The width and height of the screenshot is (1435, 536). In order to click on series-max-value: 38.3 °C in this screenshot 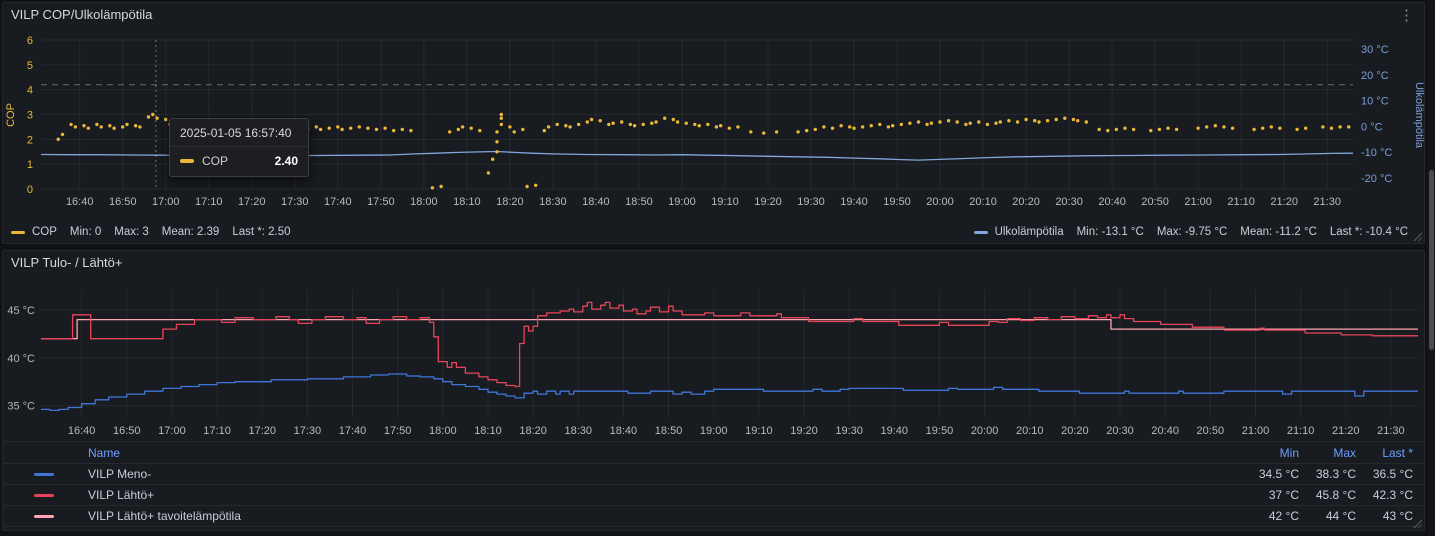, I will do `click(1335, 474)`.